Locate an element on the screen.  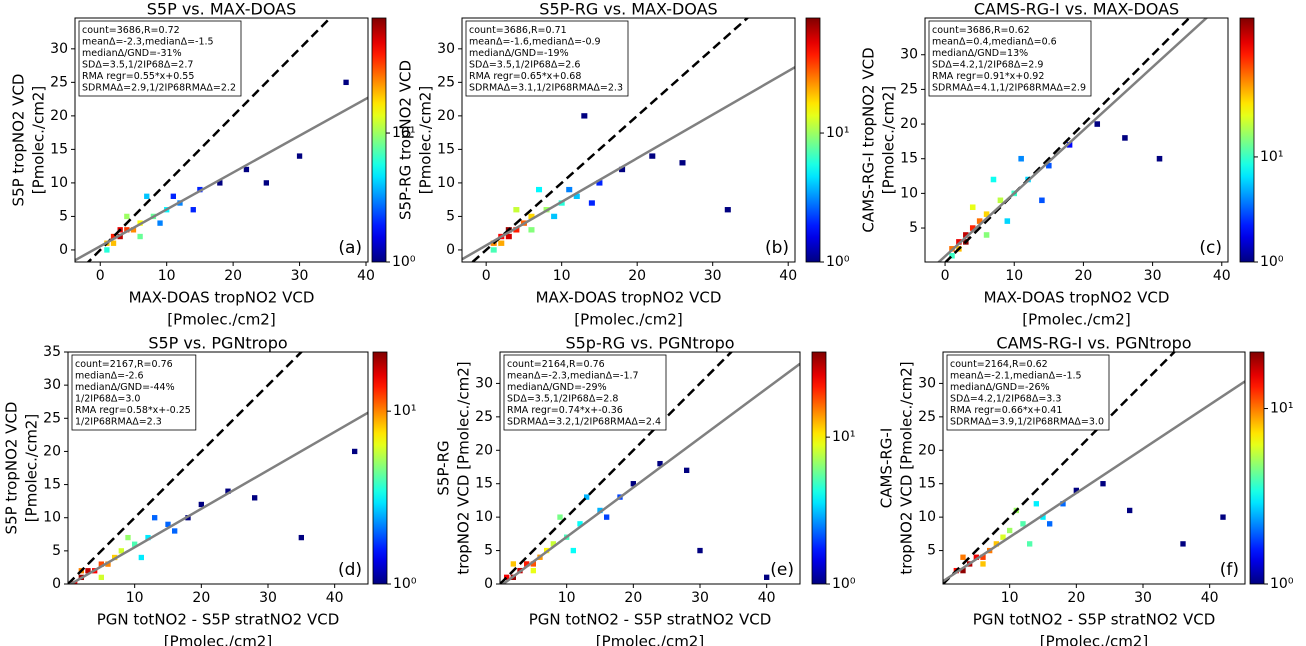
annotation-line: RMA regr=0.58*x+-0.25 is located at coordinates (133, 410).